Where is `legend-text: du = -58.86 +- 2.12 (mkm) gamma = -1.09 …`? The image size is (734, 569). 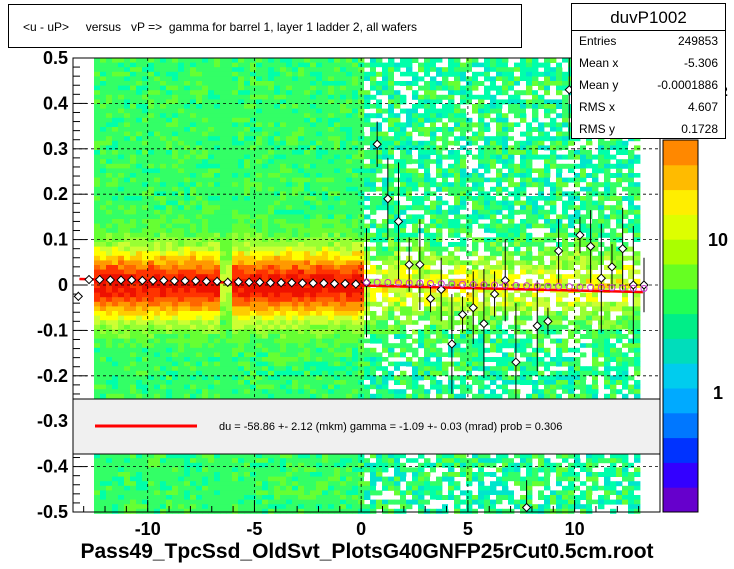
legend-text: du = -58.86 +- 2.12 (mkm) gamma = -1.09 … is located at coordinates (390, 427).